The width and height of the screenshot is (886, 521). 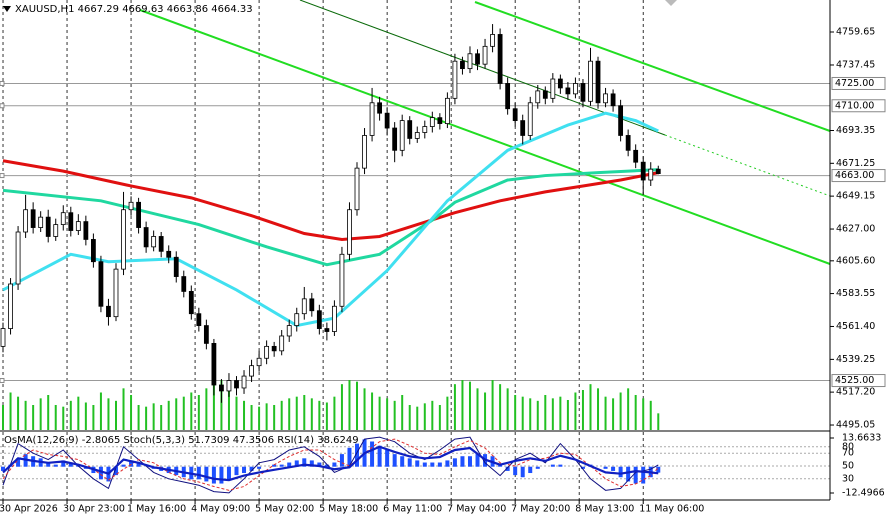 I want to click on x-tick-label: 4 May 09:00, so click(x=220, y=509).